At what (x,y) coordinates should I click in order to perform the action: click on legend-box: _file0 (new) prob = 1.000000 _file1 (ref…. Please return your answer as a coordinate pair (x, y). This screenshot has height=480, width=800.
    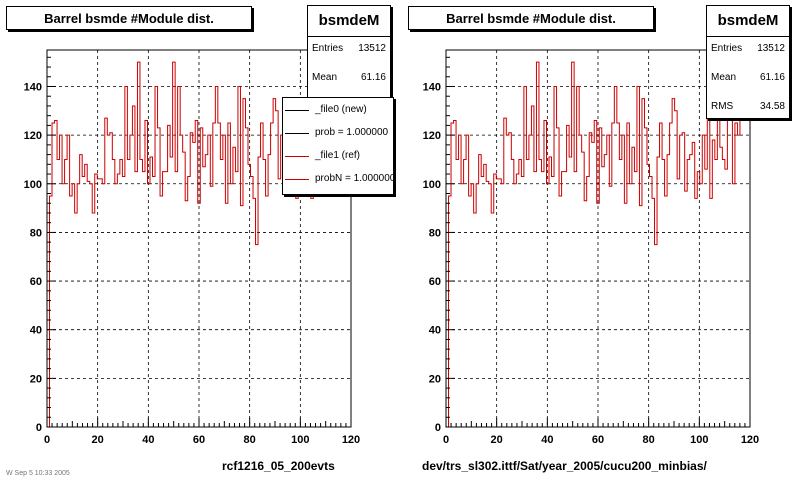
    Looking at the image, I should click on (338, 146).